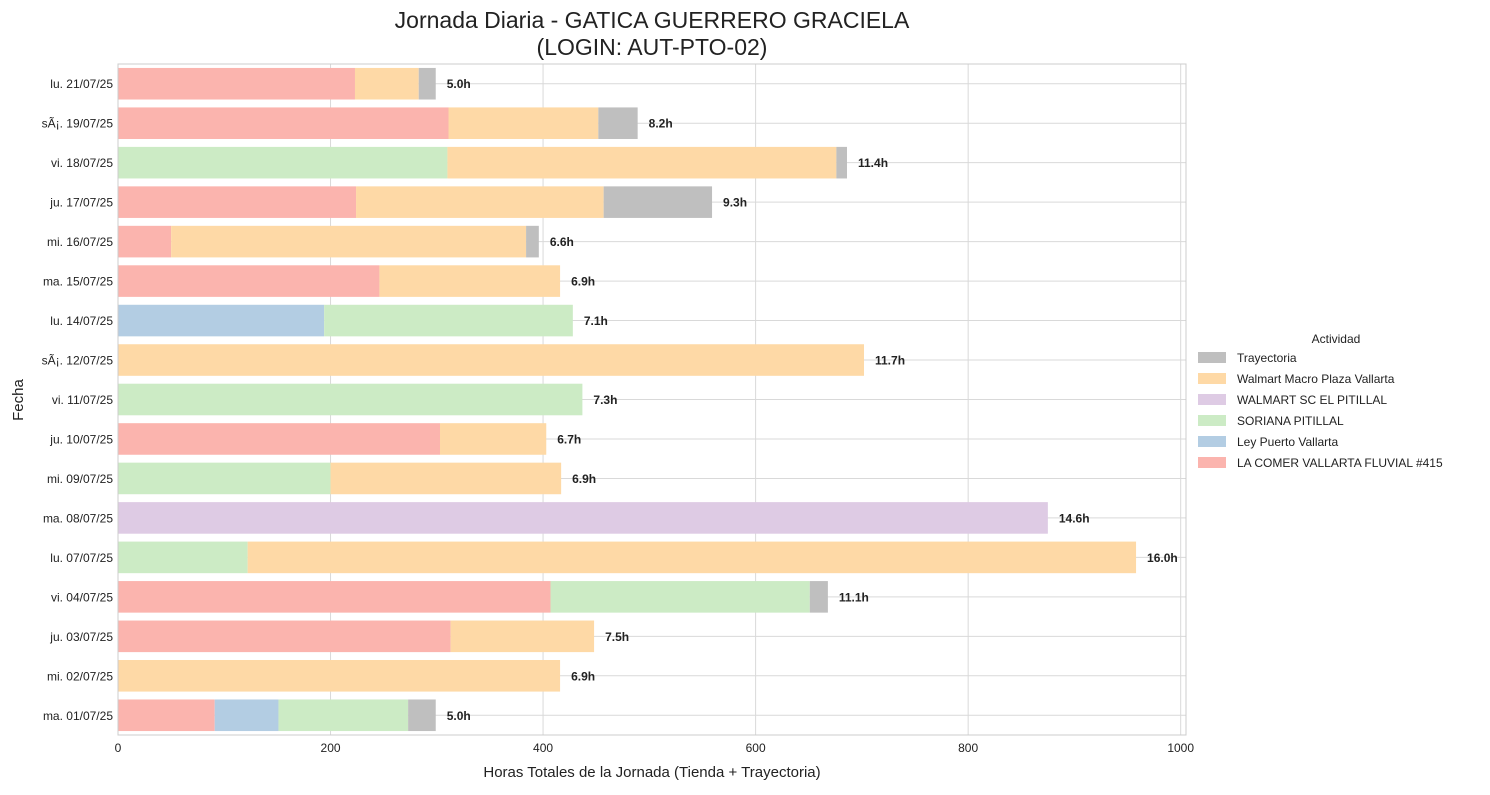 The width and height of the screenshot is (1490, 795). Describe the element at coordinates (81, 558) in the screenshot. I see `y-tick-label: lu. 07/07/25` at that location.